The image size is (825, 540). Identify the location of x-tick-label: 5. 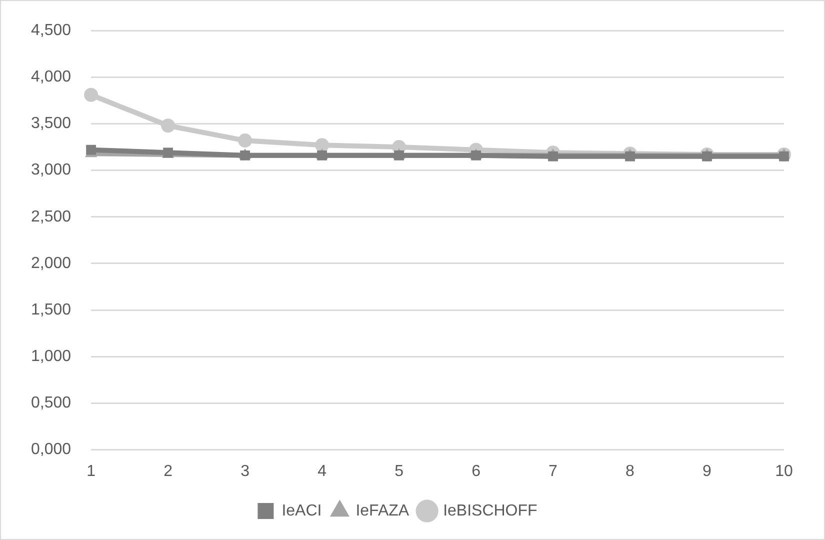
(399, 471).